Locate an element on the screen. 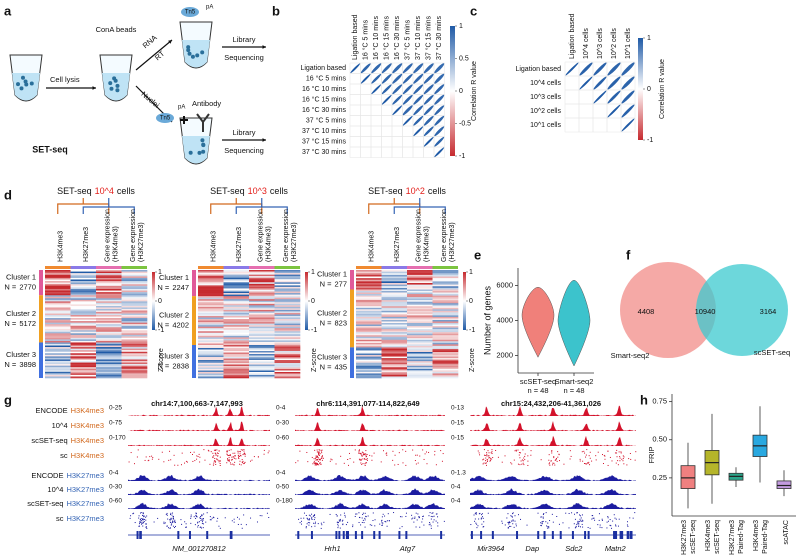 This screenshot has width=799, height=557. cell is located at coordinates (202, 140).